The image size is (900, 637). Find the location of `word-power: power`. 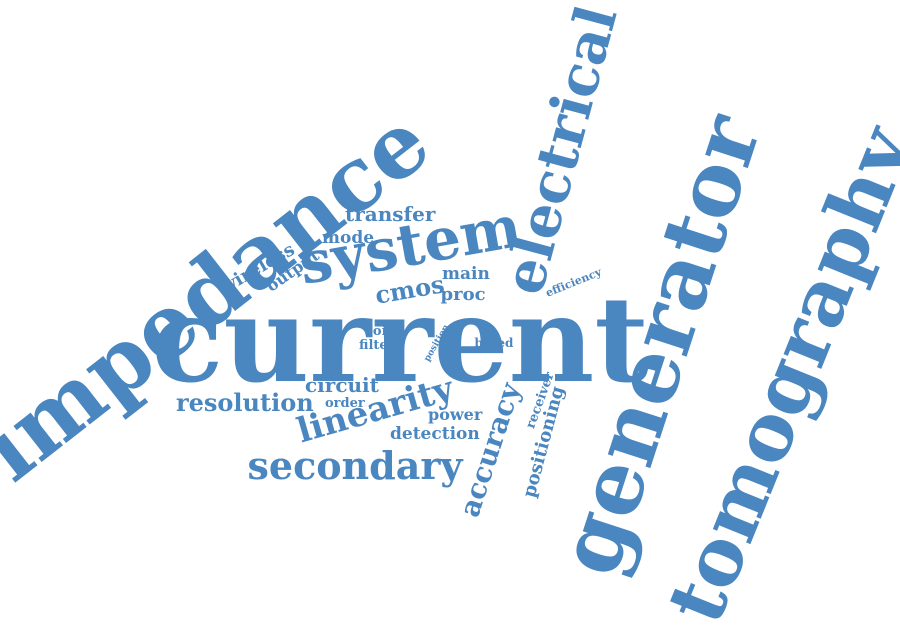

word-power: power is located at coordinates (455, 414).